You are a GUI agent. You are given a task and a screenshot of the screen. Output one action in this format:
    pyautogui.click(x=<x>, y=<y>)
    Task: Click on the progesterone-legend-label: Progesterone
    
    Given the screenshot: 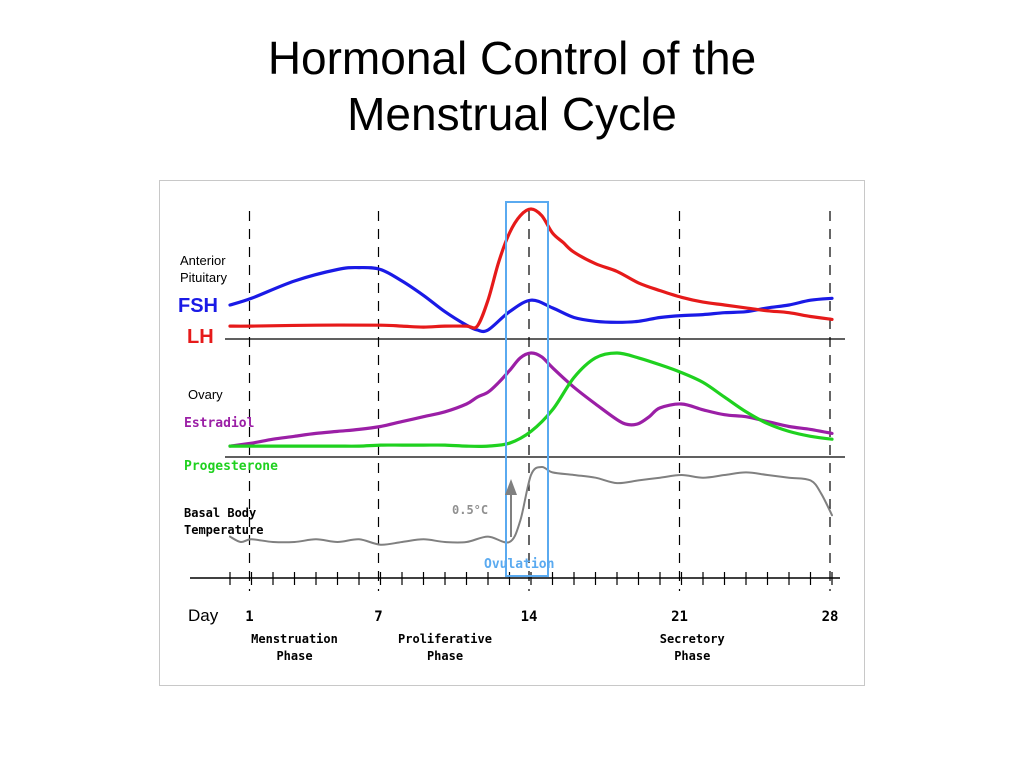 What is the action you would take?
    pyautogui.click(x=231, y=466)
    